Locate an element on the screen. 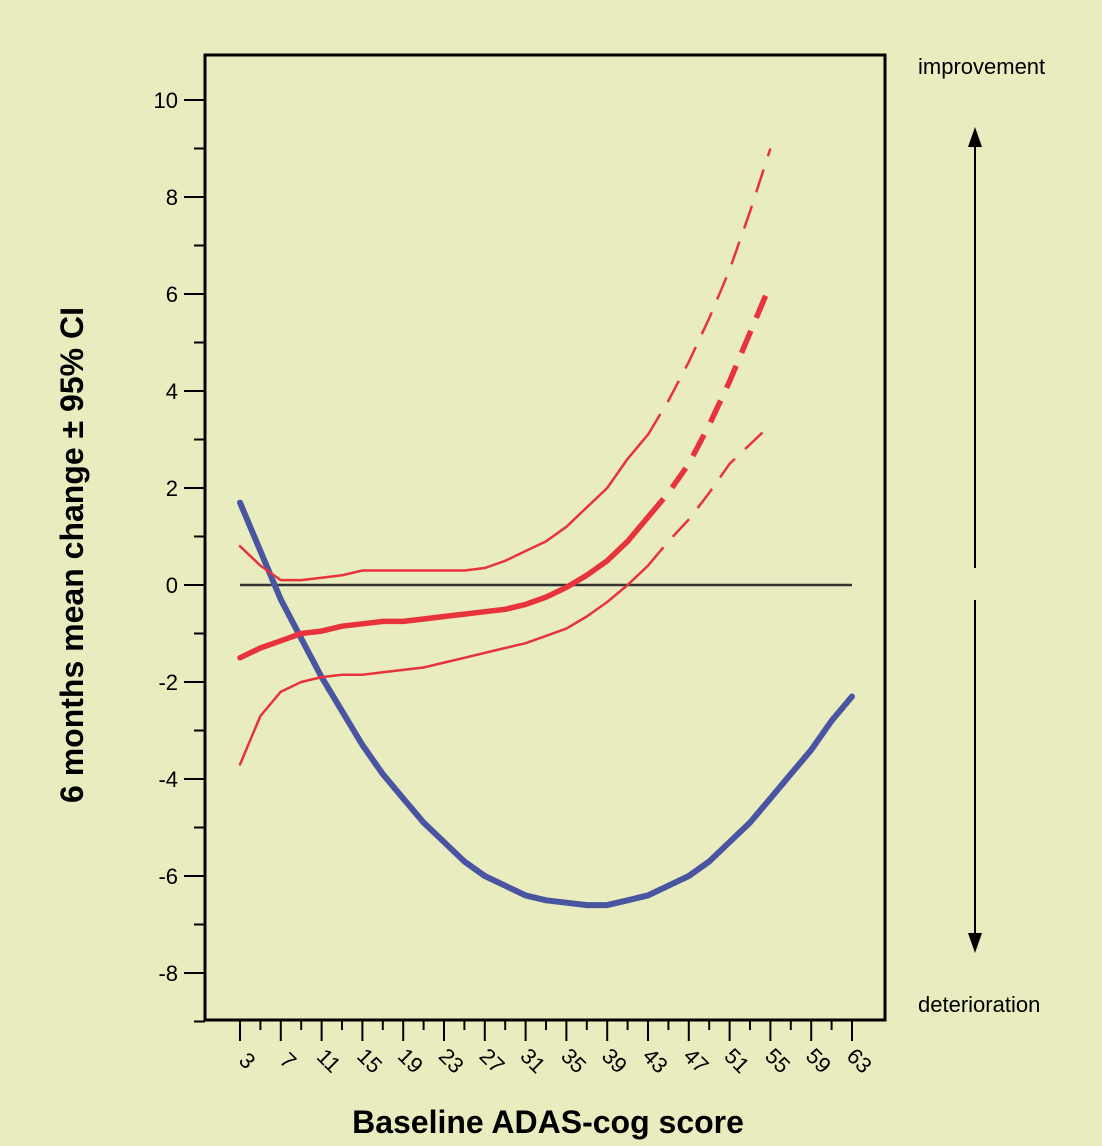 Image resolution: width=1102 pixels, height=1146 pixels. x-axis-title: Baseline ADAS-cog score is located at coordinates (548, 1122).